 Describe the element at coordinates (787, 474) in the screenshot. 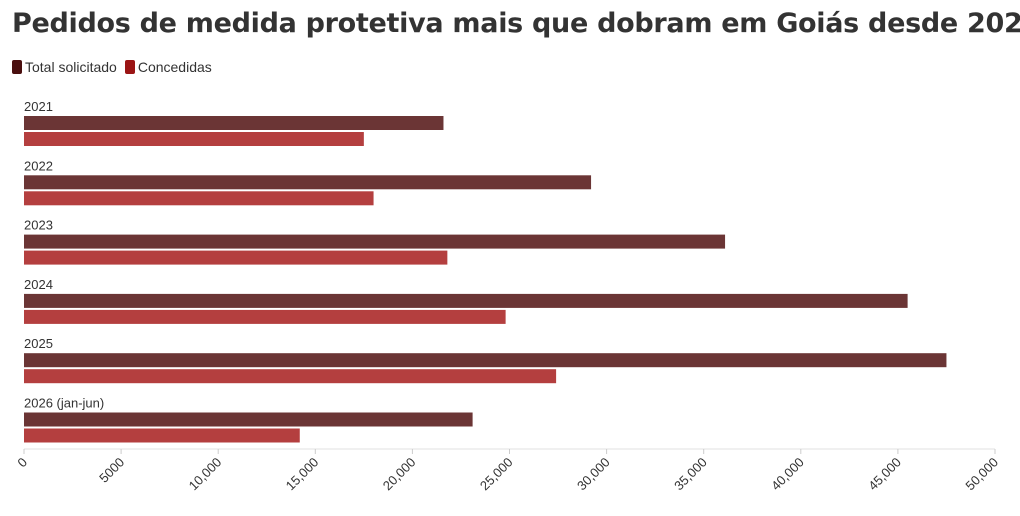

I see `x-tick-label: 40,000` at that location.